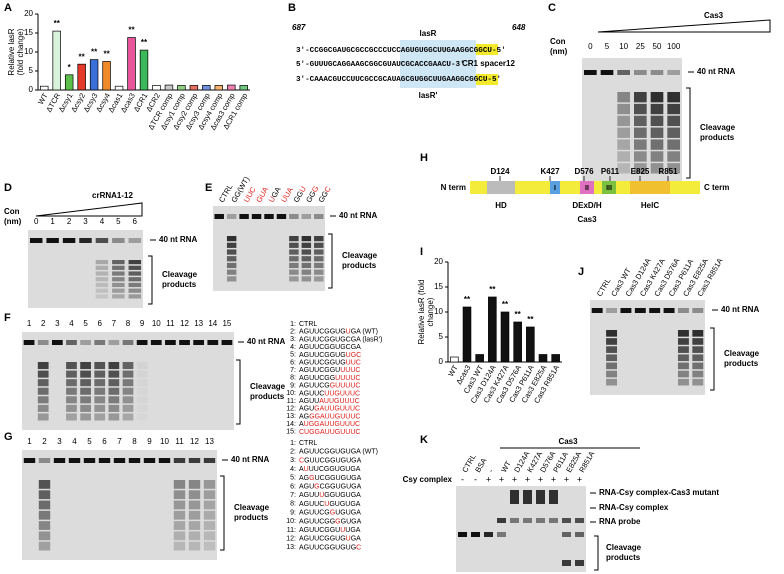 The width and height of the screenshot is (784, 574). What do you see at coordinates (208, 188) in the screenshot?
I see `panel-letter: E` at bounding box center [208, 188].